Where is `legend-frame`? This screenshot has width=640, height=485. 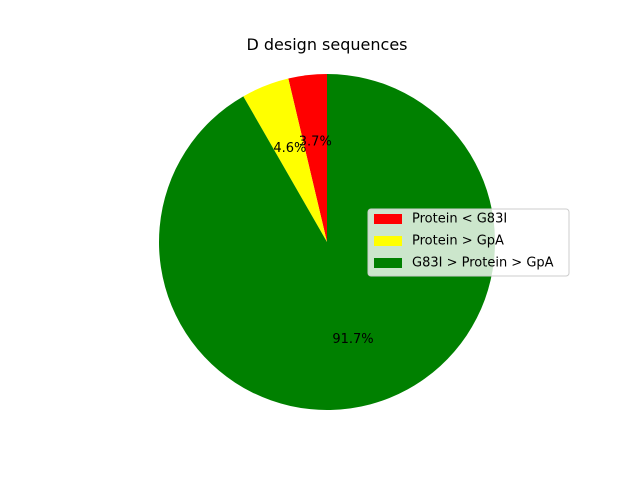 legend-frame is located at coordinates (468, 242).